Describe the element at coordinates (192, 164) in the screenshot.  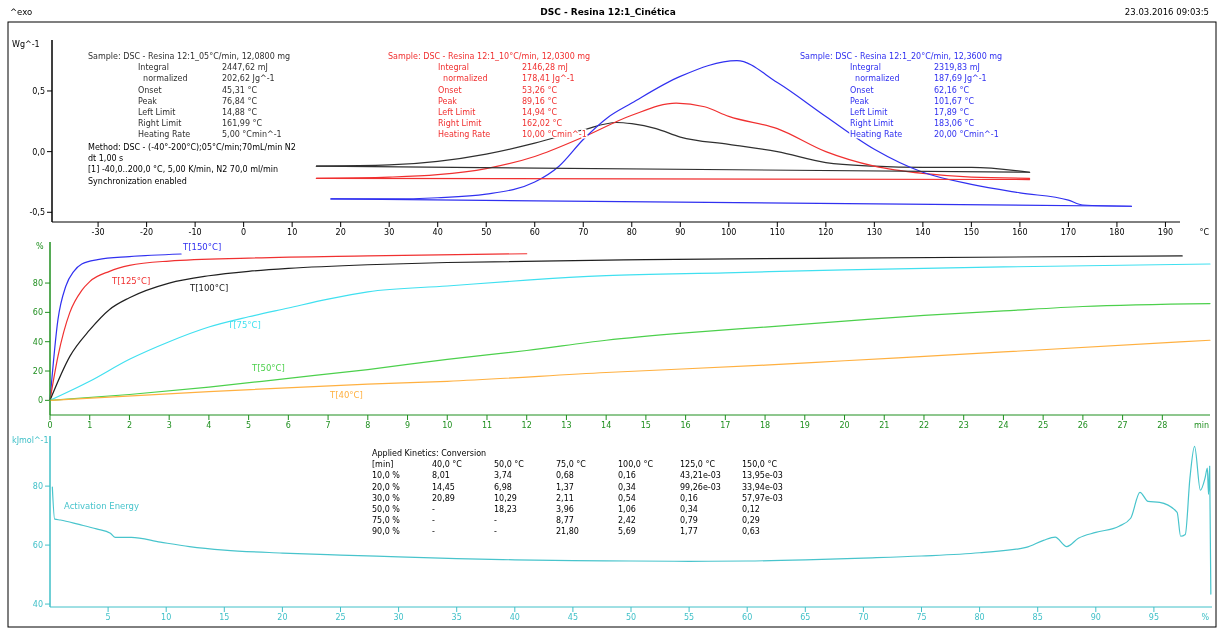
I see `annotation: Method: DSC - (-40°-200°C);05°C/min;70mL/min N2 dt 1,00 s [1] -40,0..200,0 °C, 5,00 K/min, N2 70,0 ml/min Synchronization enabled` at that location.